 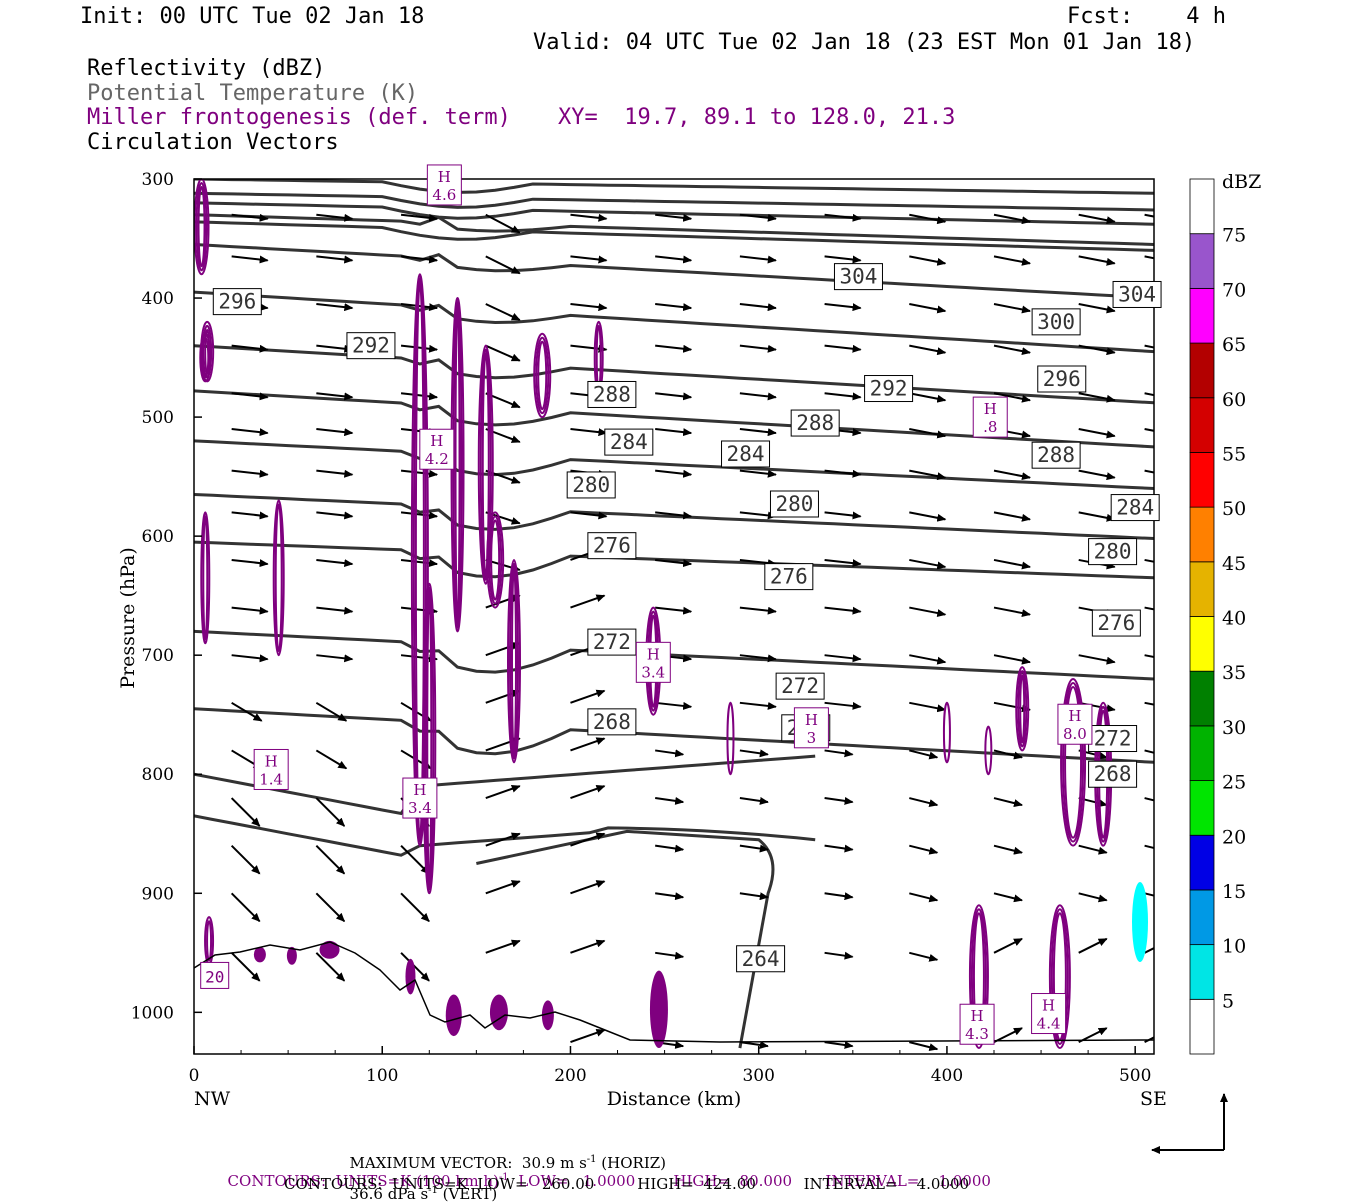 What do you see at coordinates (547, 1015) in the screenshot?
I see `frontogenesis-filled` at bounding box center [547, 1015].